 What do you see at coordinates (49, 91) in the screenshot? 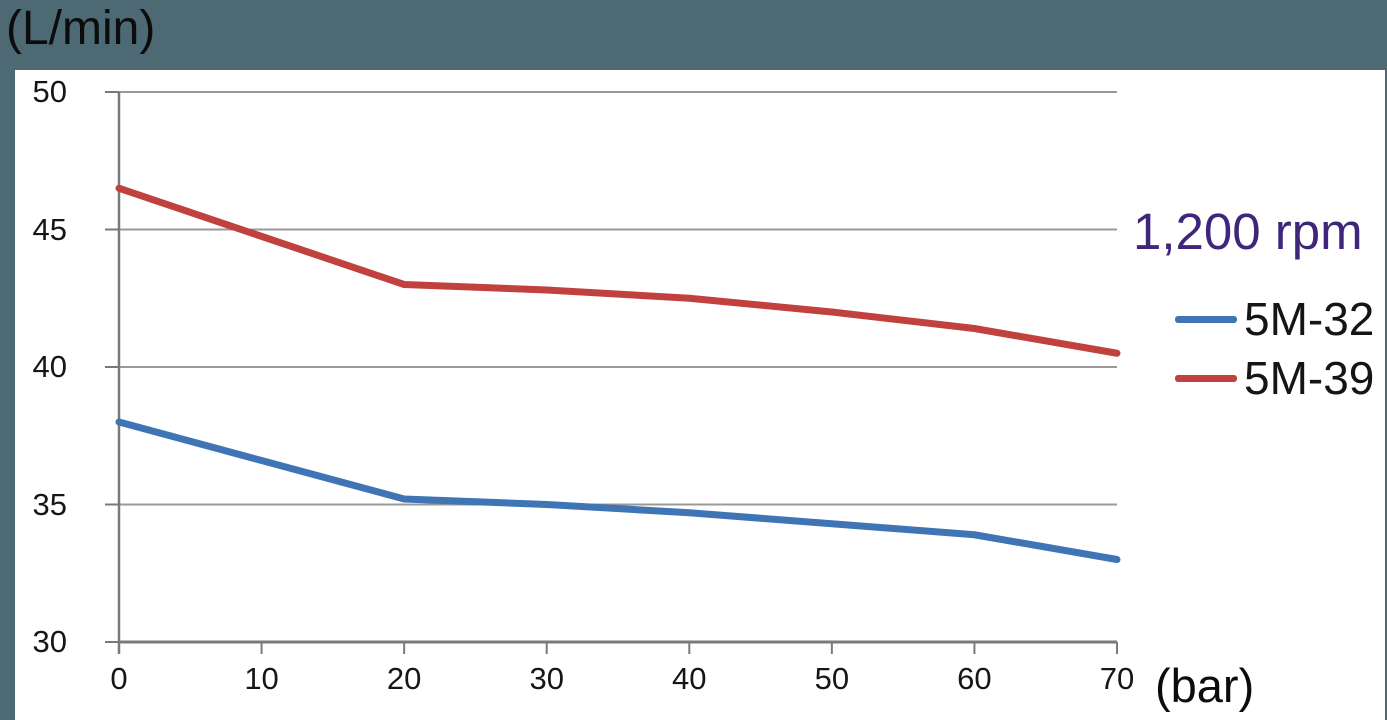
I see `y-tick-label: 50` at bounding box center [49, 91].